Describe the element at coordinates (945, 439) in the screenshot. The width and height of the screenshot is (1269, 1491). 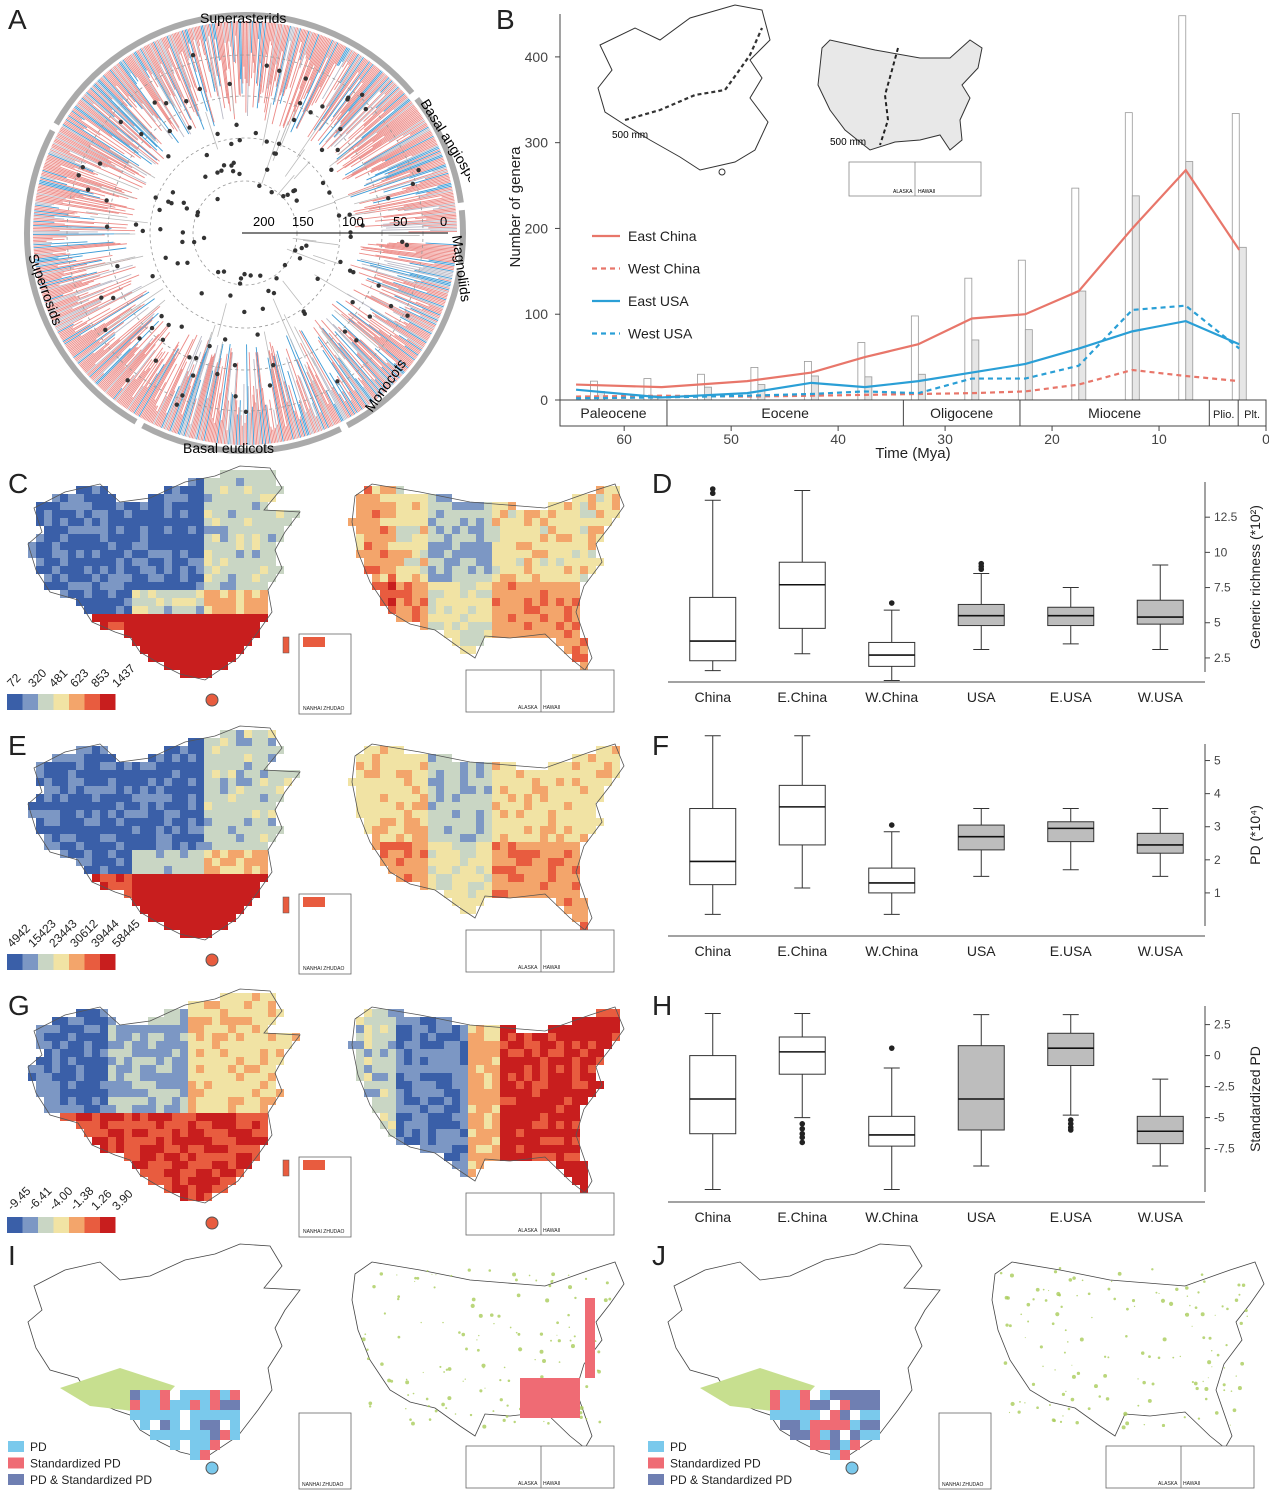
I see `x-tick-label: 30` at that location.